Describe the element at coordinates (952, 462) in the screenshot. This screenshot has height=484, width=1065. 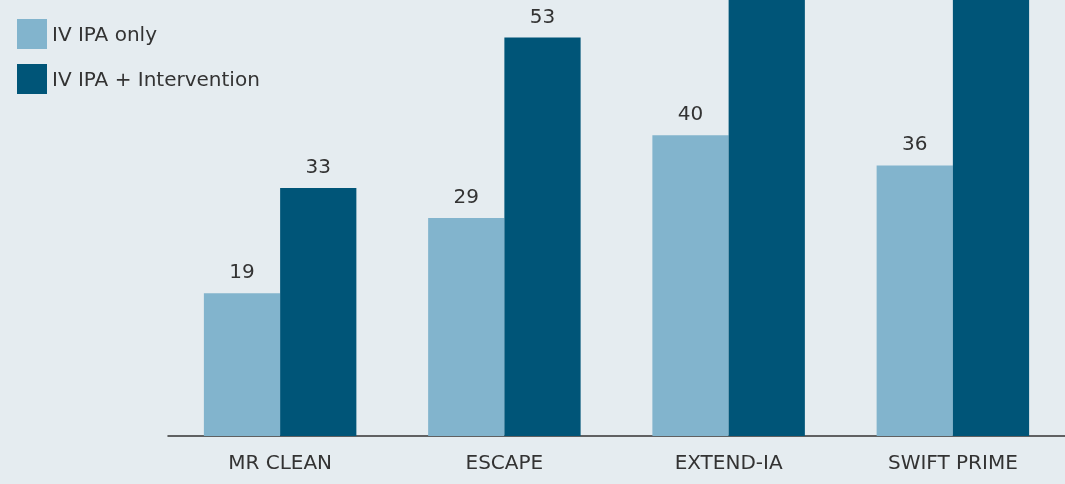
I see `x-tick-label: SWIFT PRIME` at that location.